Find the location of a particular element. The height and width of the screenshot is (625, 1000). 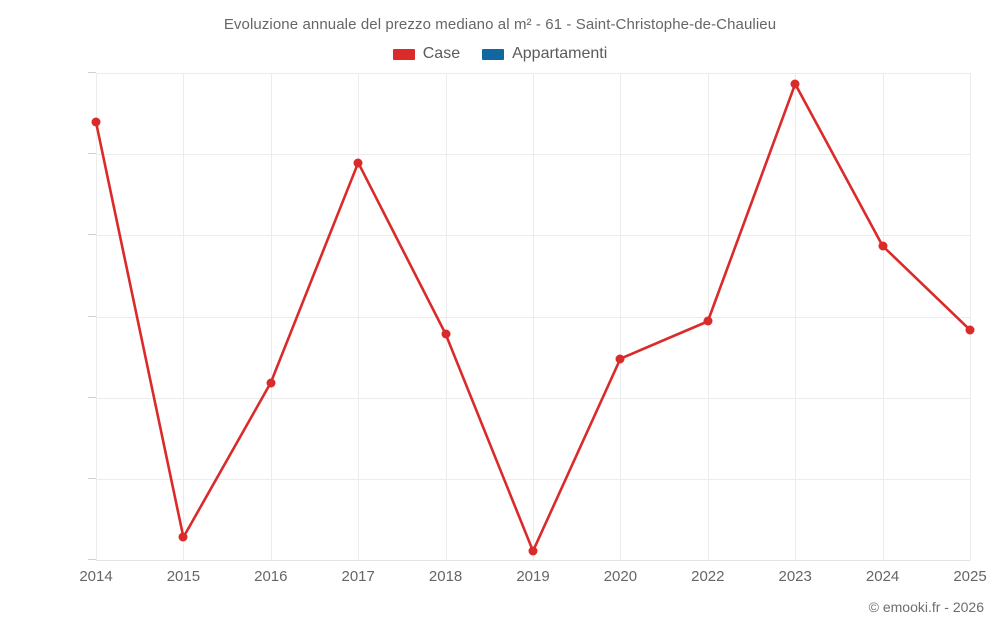

legend-label-case: Case is located at coordinates (441, 53).